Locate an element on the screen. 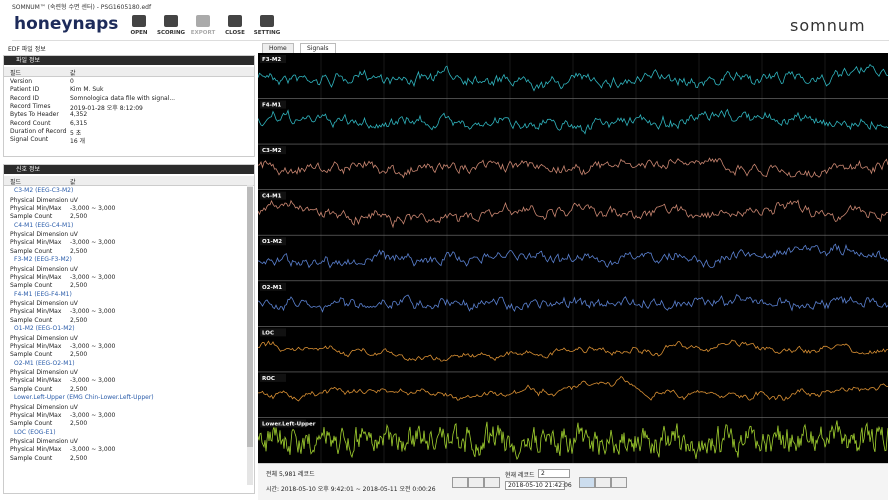 This screenshot has width=889, height=501. logo: honeynaps is located at coordinates (66, 24).